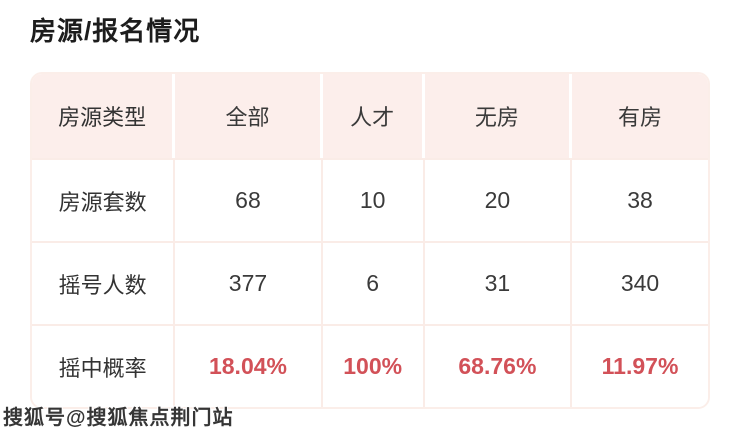  I want to click on header-cell-talent: 人才, so click(373, 116).